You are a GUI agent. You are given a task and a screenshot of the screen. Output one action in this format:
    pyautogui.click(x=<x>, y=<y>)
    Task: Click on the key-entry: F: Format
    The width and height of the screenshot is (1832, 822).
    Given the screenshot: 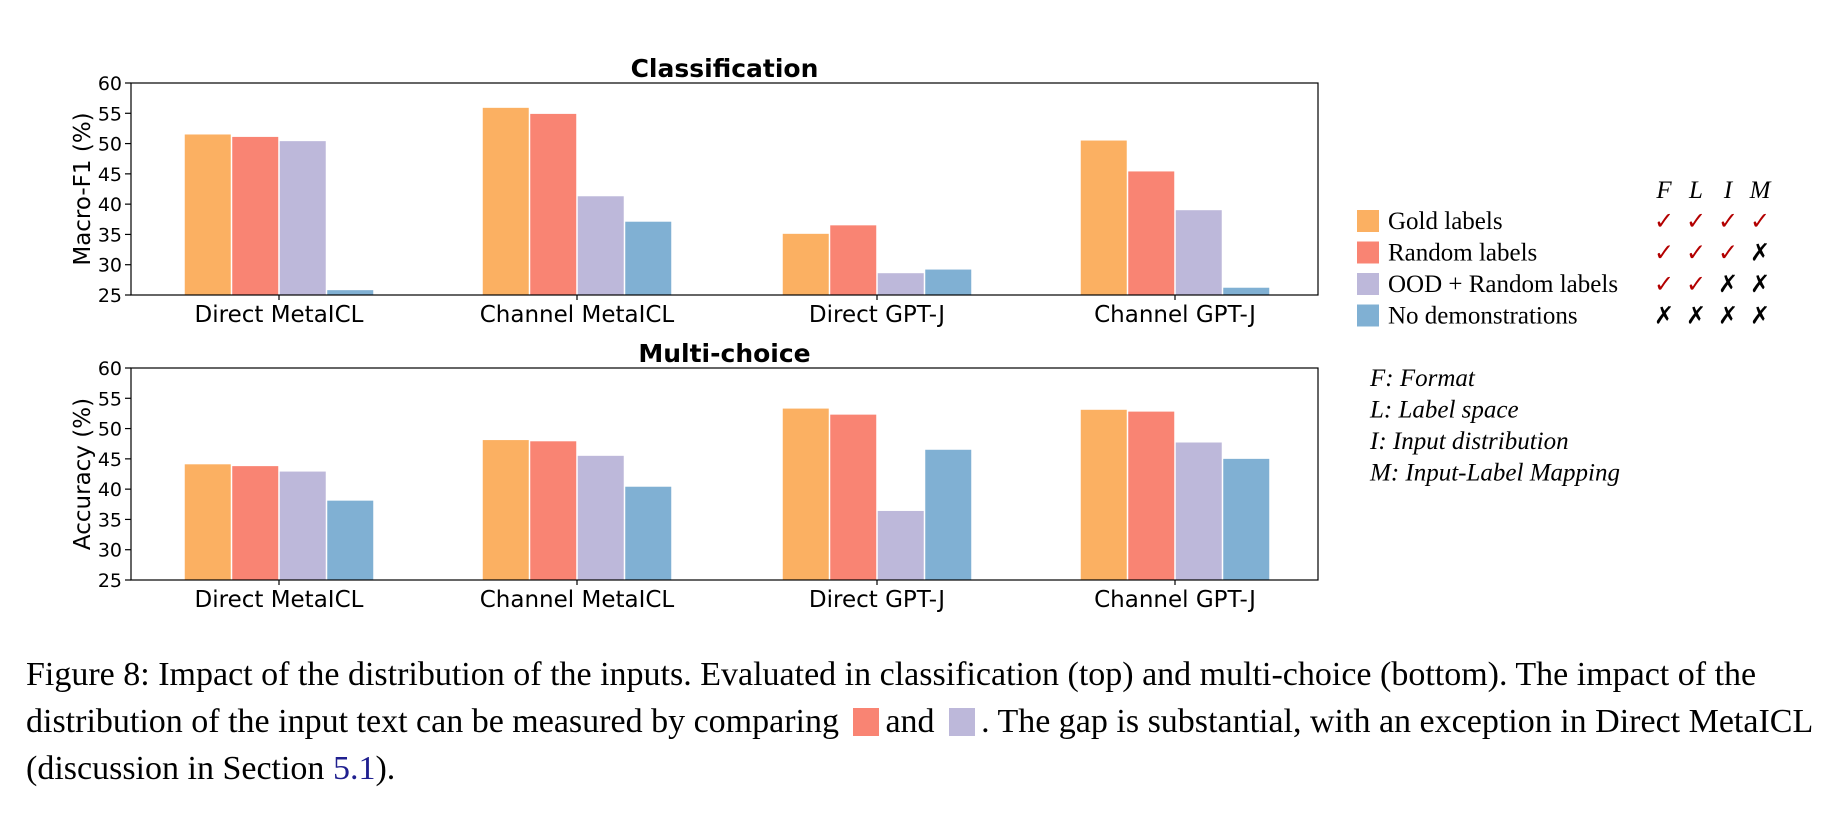 What is the action you would take?
    pyautogui.click(x=1422, y=378)
    